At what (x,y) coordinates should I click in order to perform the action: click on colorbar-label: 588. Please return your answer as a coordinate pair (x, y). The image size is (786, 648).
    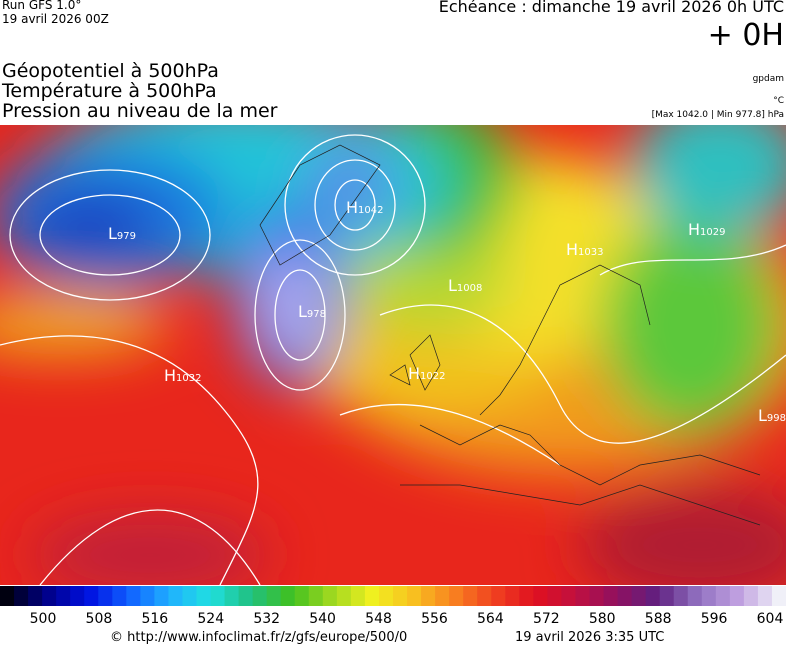
    Looking at the image, I should click on (658, 619).